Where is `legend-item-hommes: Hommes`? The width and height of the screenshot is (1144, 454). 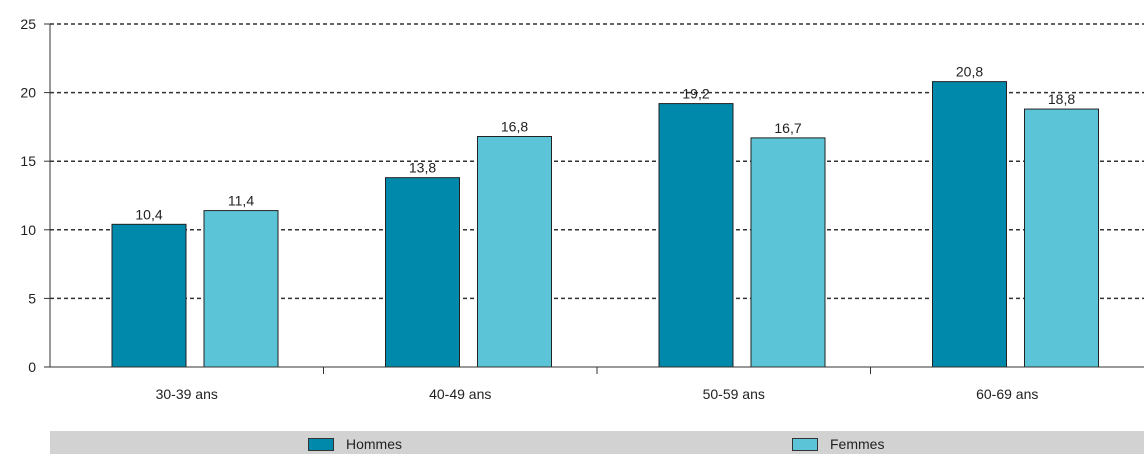
legend-item-hommes: Hommes is located at coordinates (355, 444).